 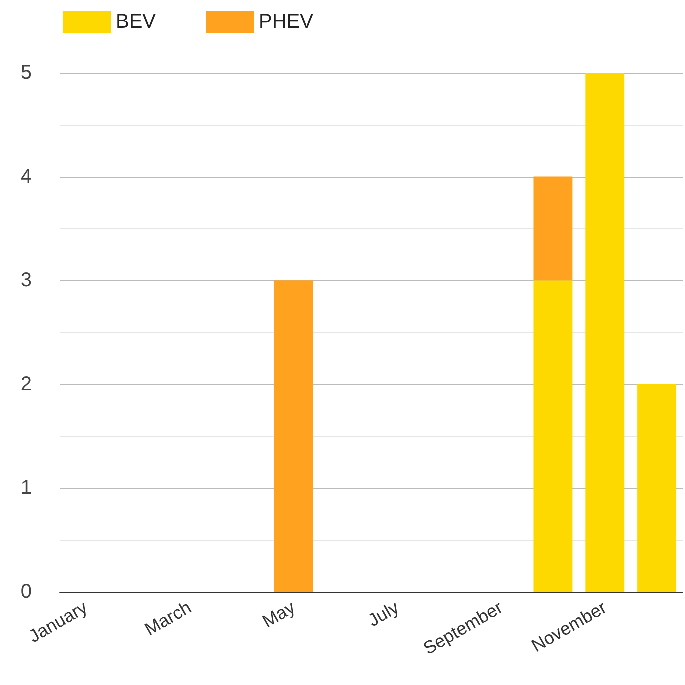 What do you see at coordinates (26, 384) in the screenshot?
I see `y-tick-label: 2` at bounding box center [26, 384].